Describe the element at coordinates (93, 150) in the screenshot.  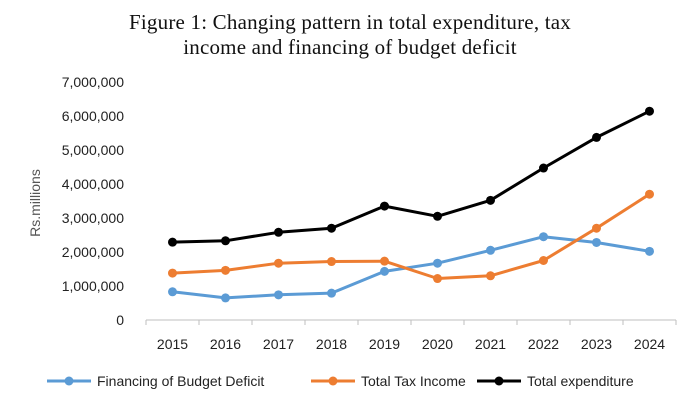
I see `y-tick-label: 5,000,000` at that location.